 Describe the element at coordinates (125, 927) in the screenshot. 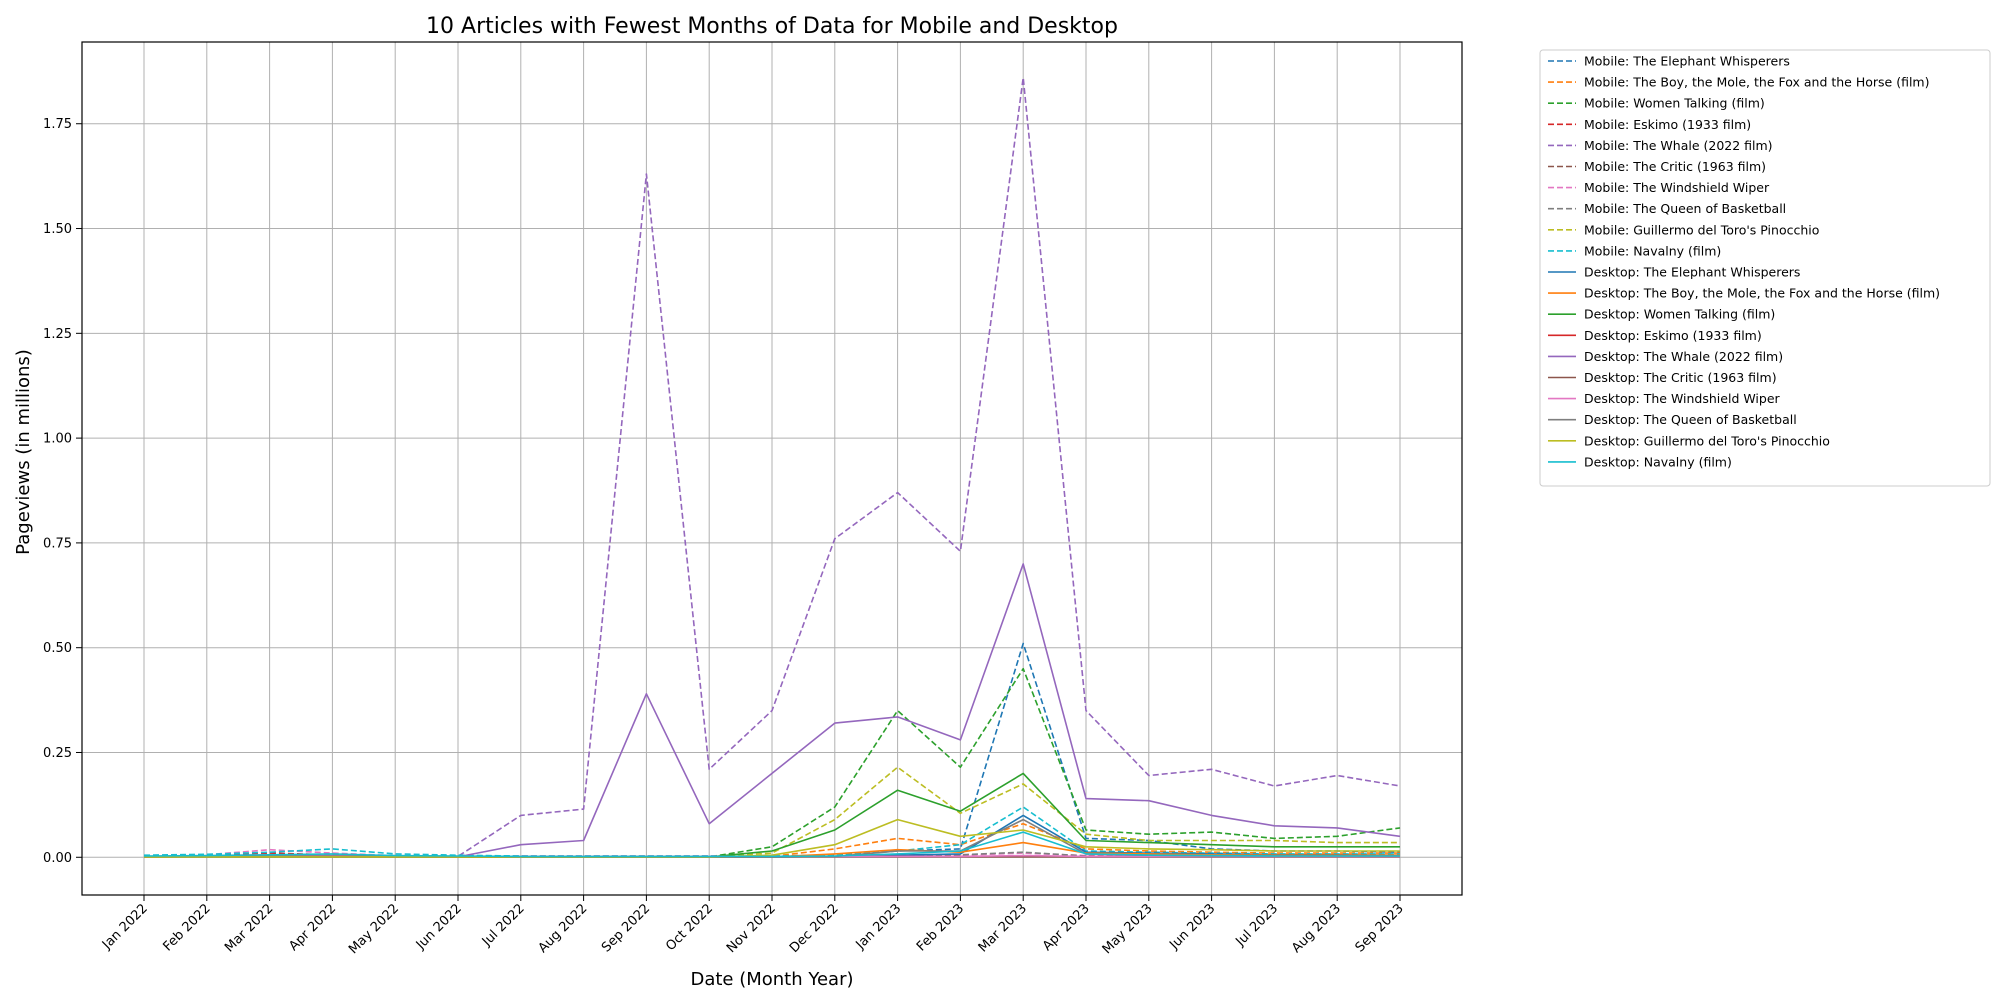

I see `x-tick-label: Jan 2022` at that location.